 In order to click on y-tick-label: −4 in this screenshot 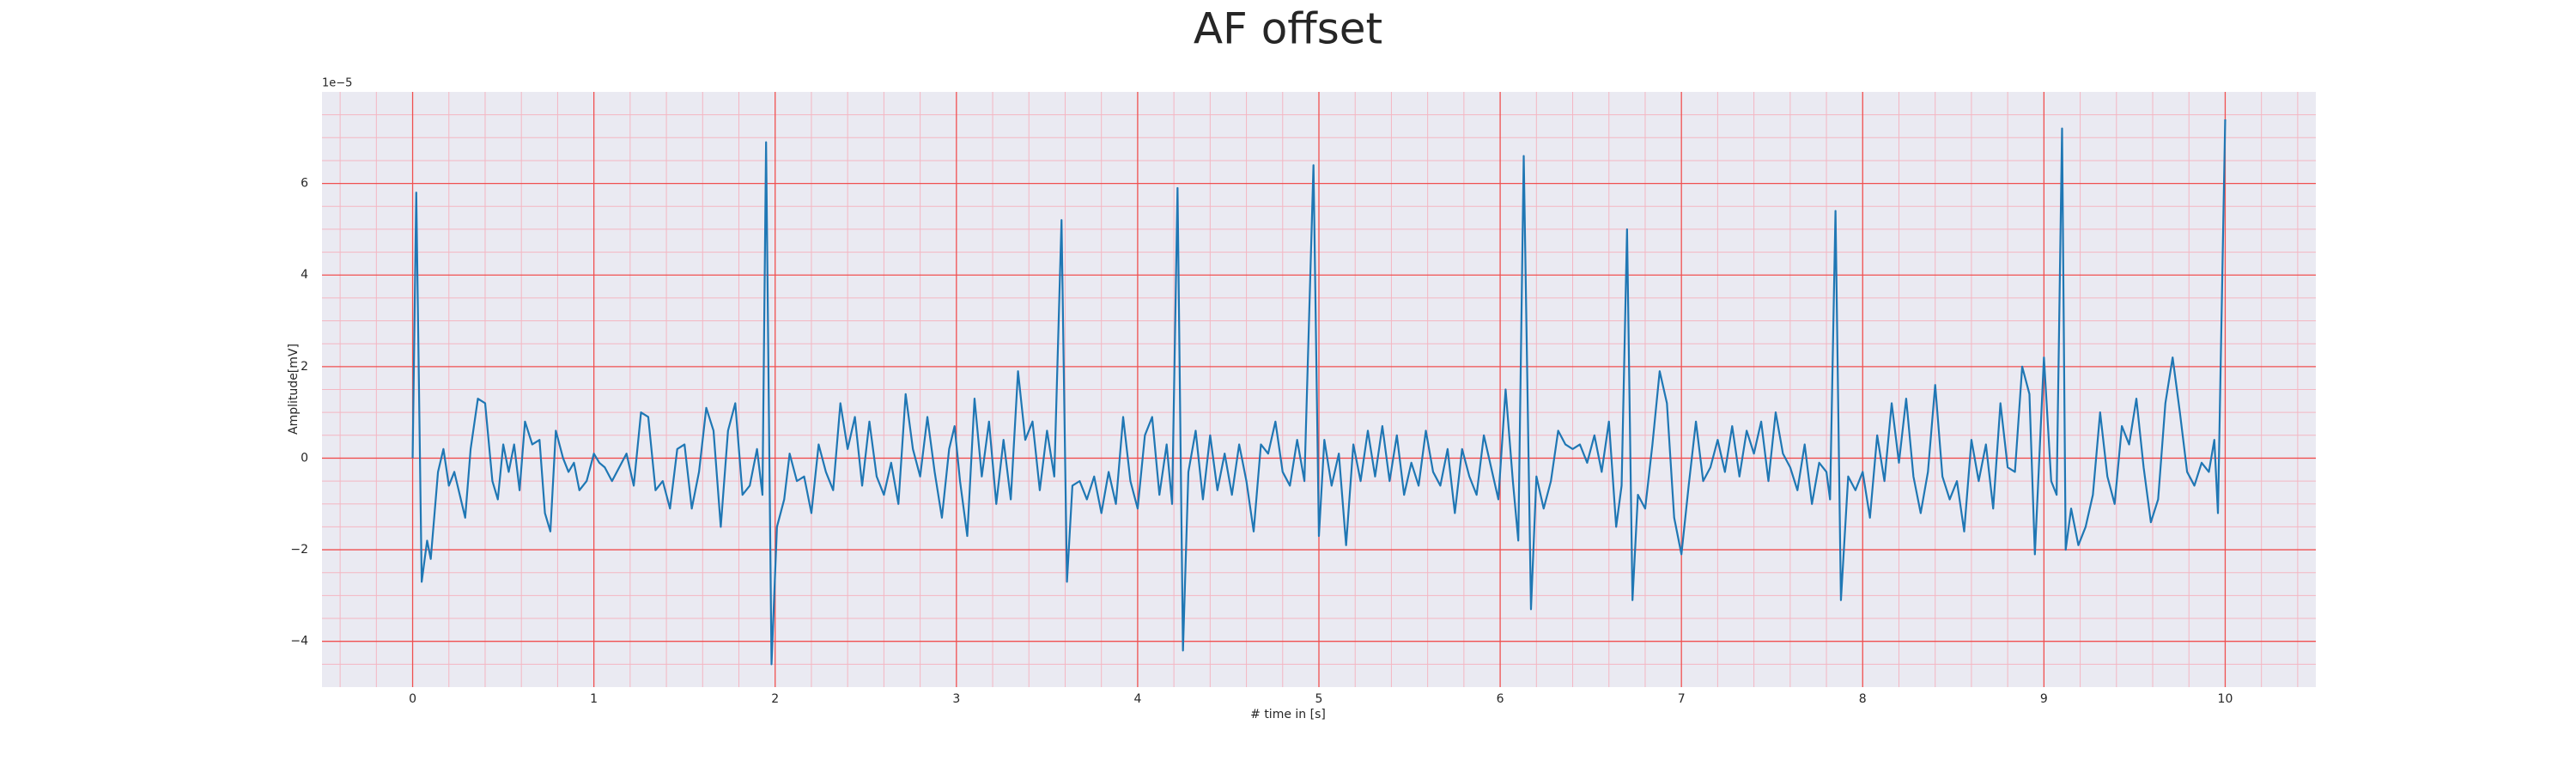, I will do `click(299, 641)`.